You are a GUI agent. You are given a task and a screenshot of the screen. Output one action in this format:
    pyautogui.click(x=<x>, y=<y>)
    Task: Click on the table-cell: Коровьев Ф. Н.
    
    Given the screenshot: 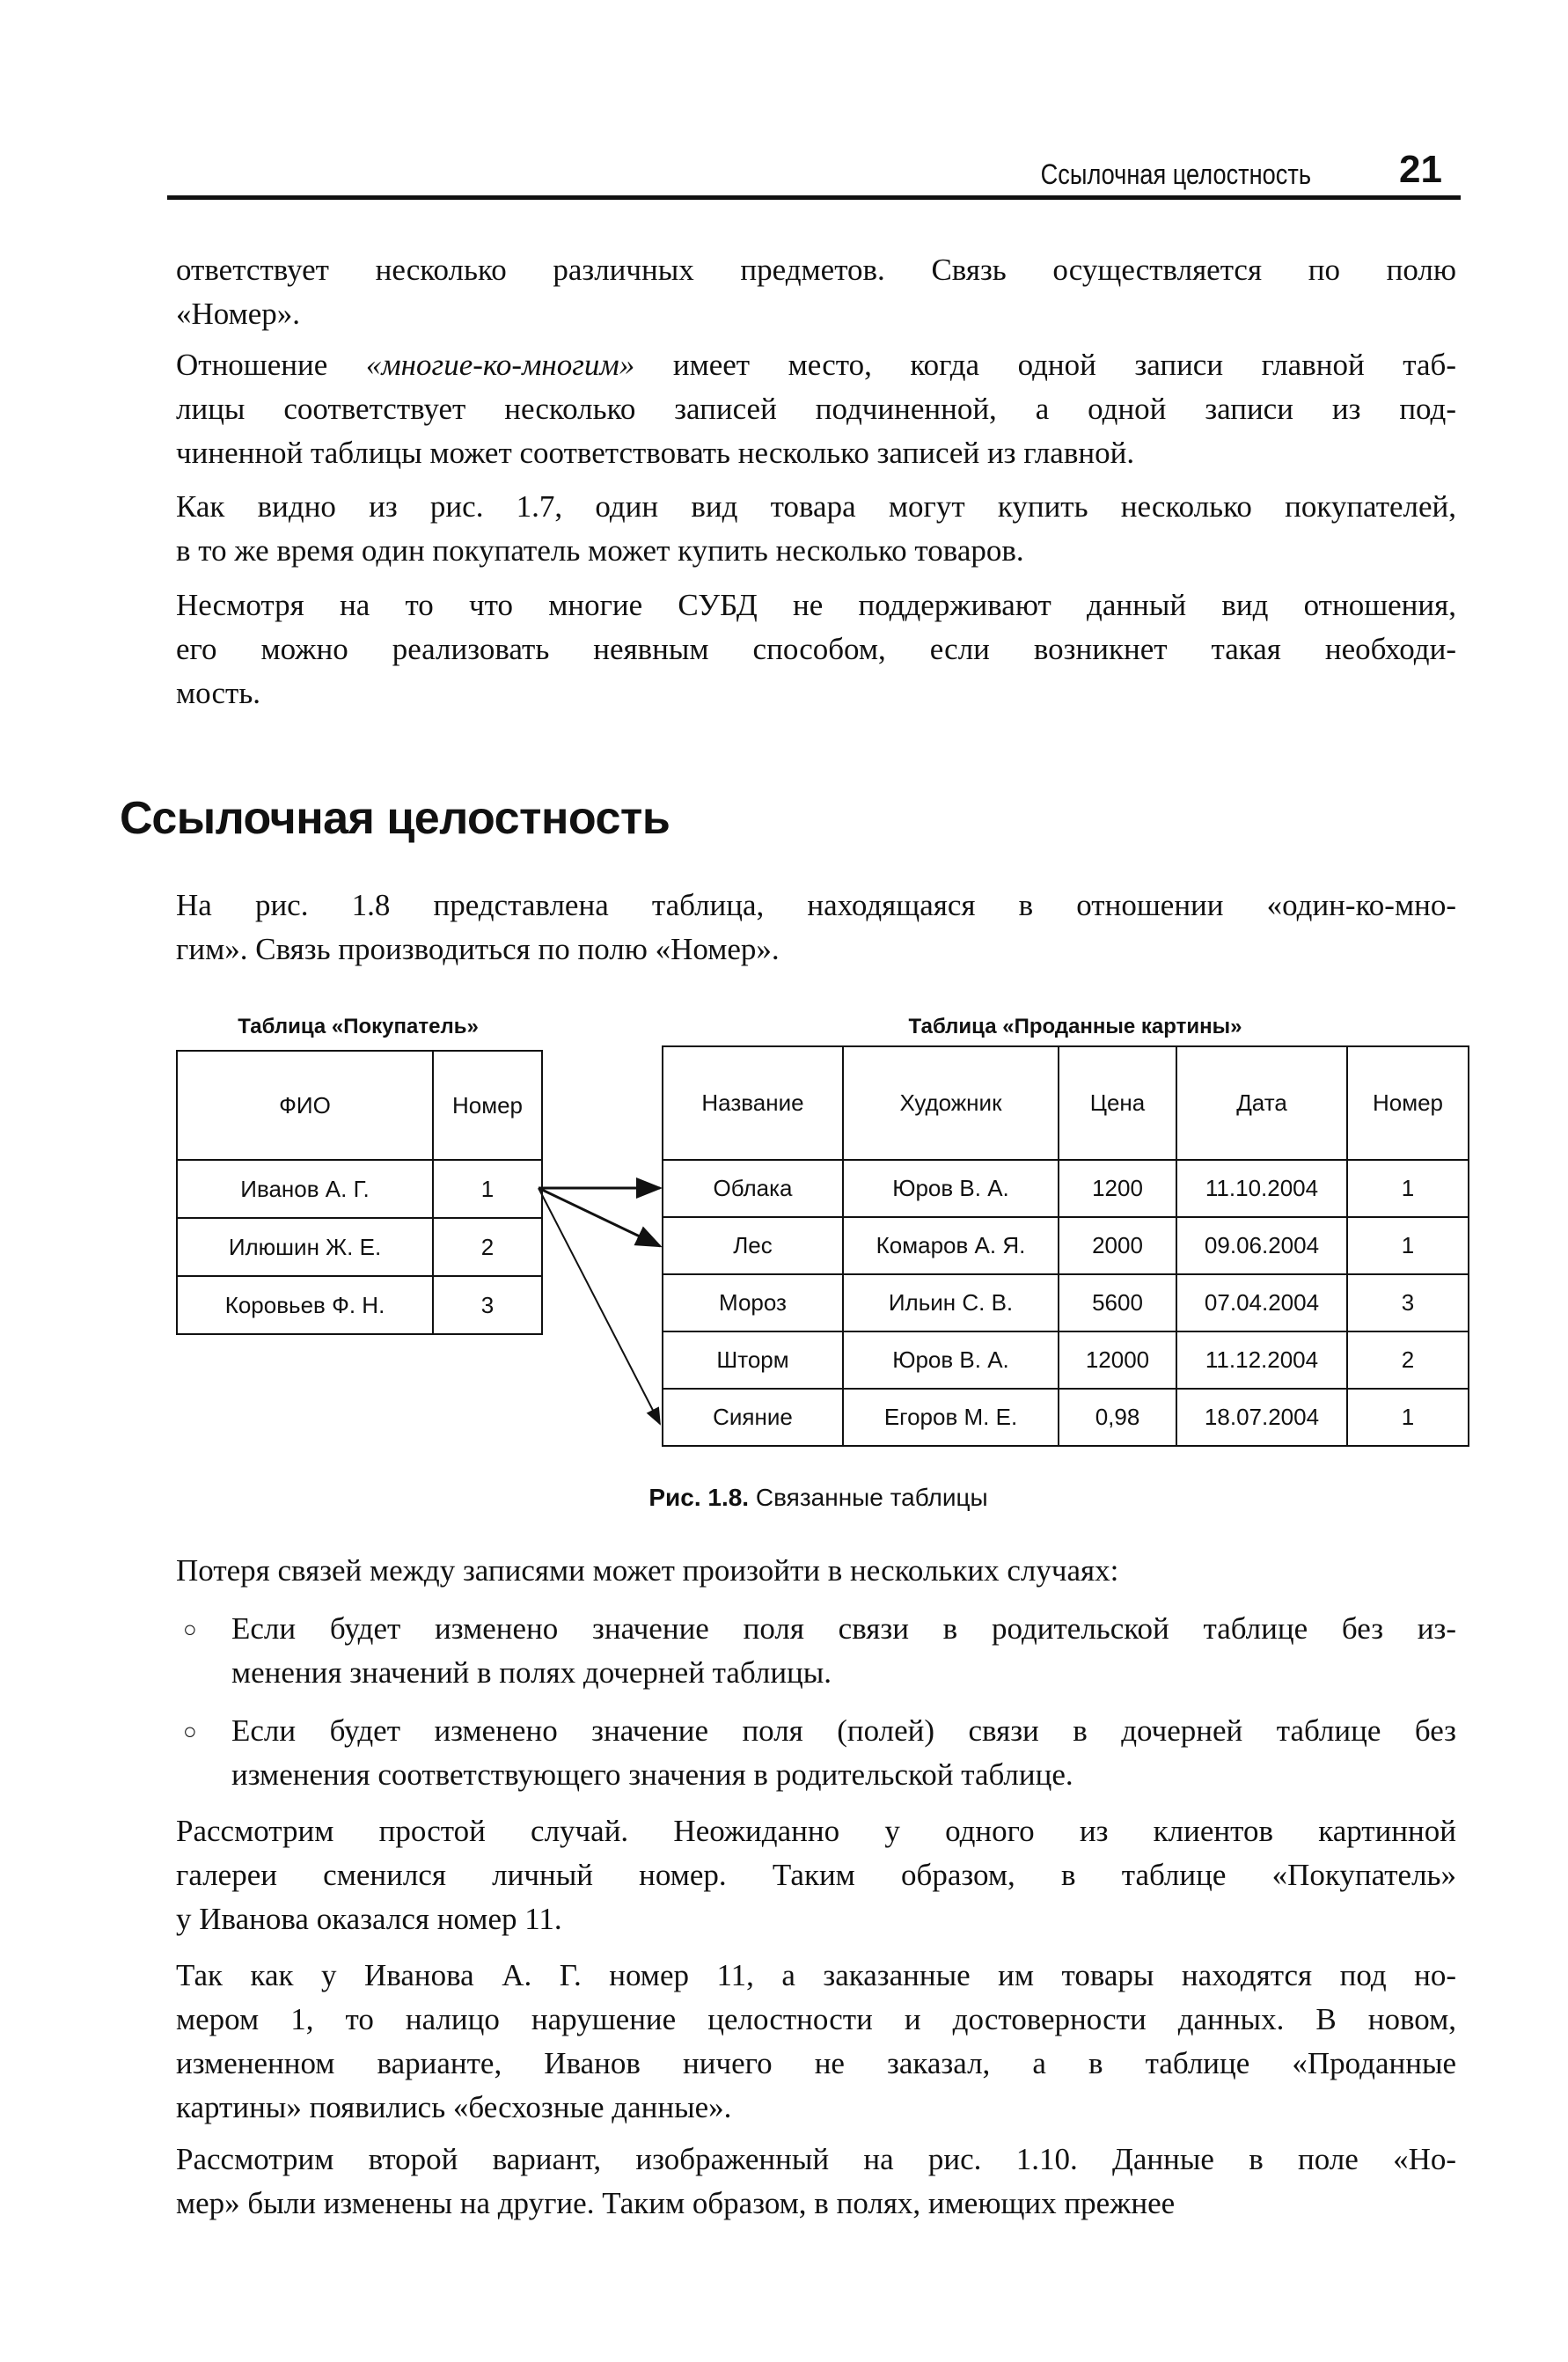 What is the action you would take?
    pyautogui.click(x=305, y=1305)
    